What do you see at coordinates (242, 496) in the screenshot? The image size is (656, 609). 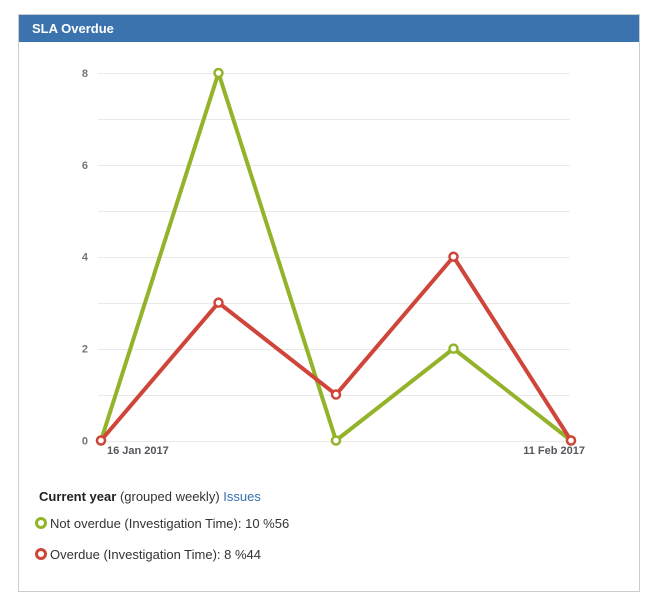 I see `issues-link: Issues` at bounding box center [242, 496].